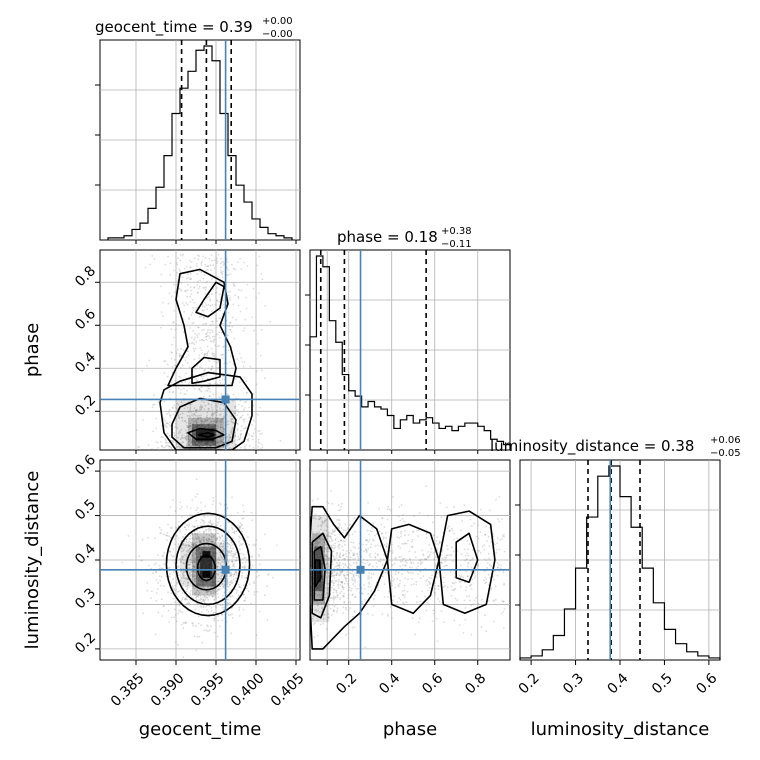 This screenshot has width=760, height=760. Describe the element at coordinates (85, 465) in the screenshot. I see `y-tick-label: 0.6` at that location.